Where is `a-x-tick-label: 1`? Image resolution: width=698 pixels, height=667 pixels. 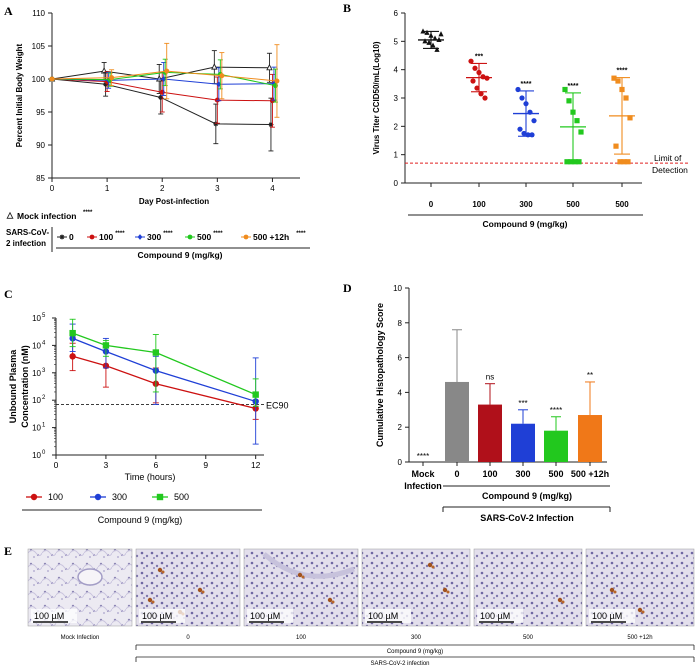
a-x-tick-label: 1 is located at coordinates (107, 188).